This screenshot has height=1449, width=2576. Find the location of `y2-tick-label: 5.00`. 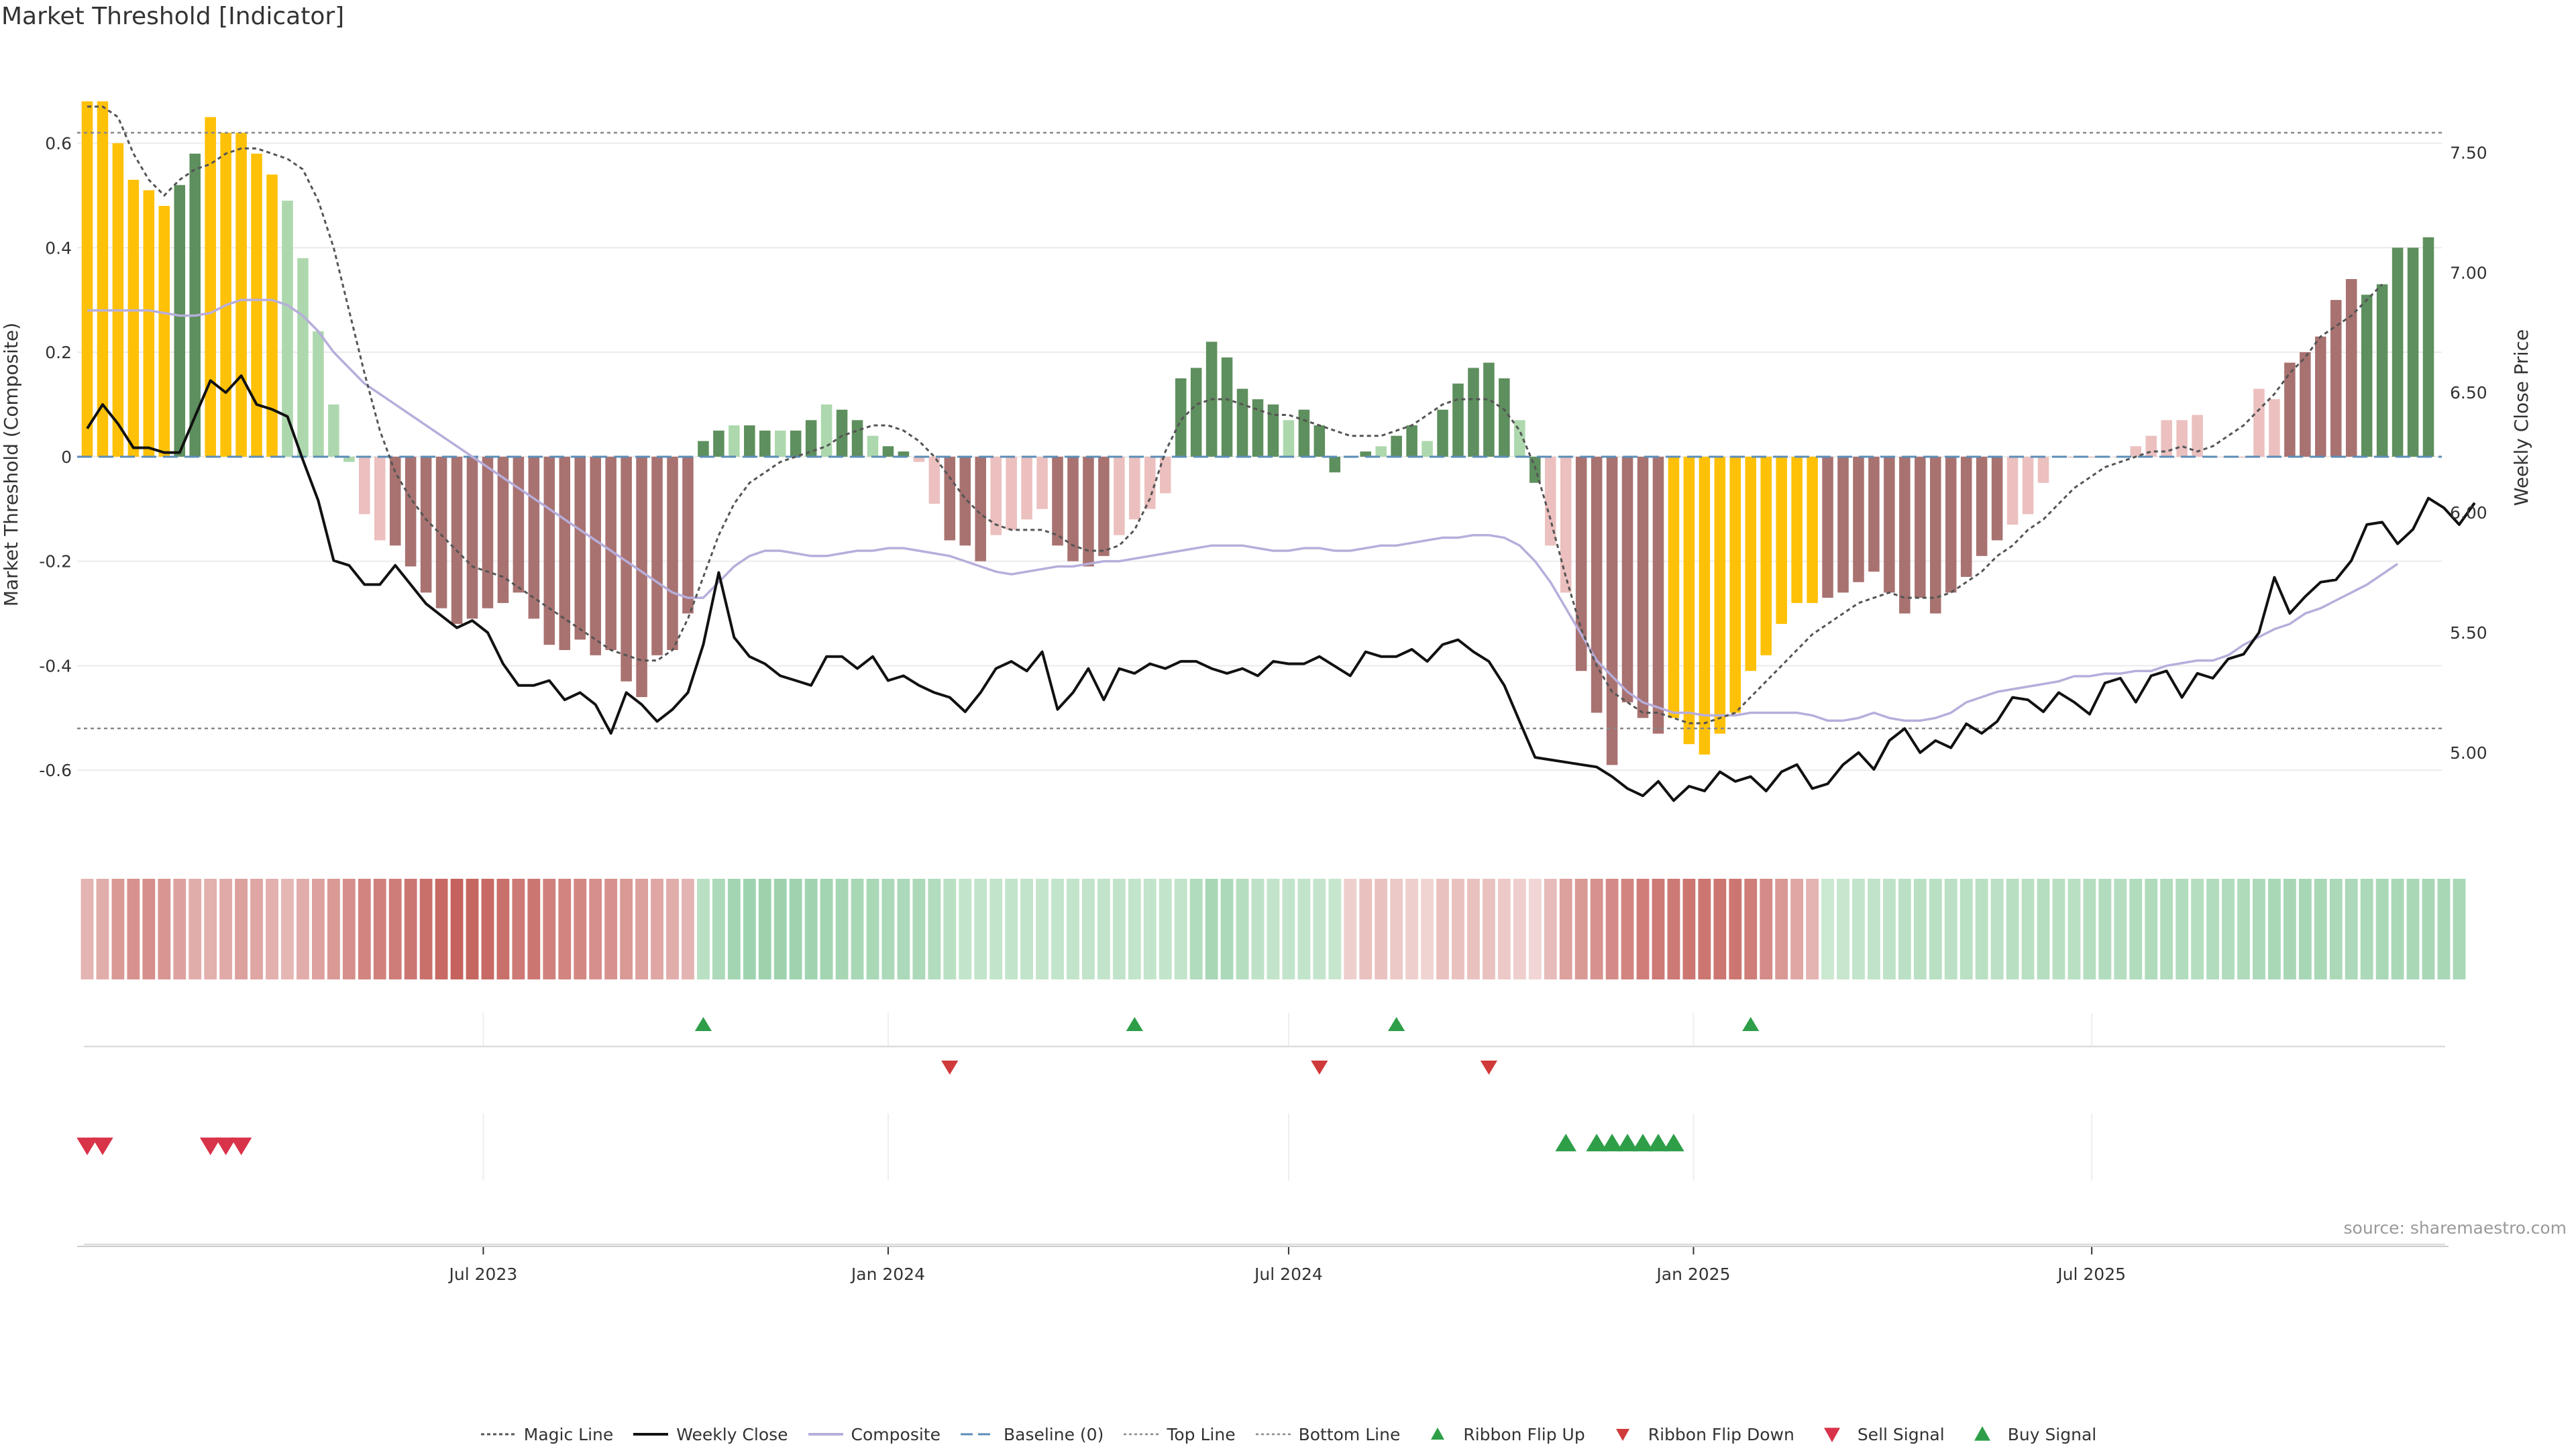

y2-tick-label: 5.00 is located at coordinates (2468, 753).